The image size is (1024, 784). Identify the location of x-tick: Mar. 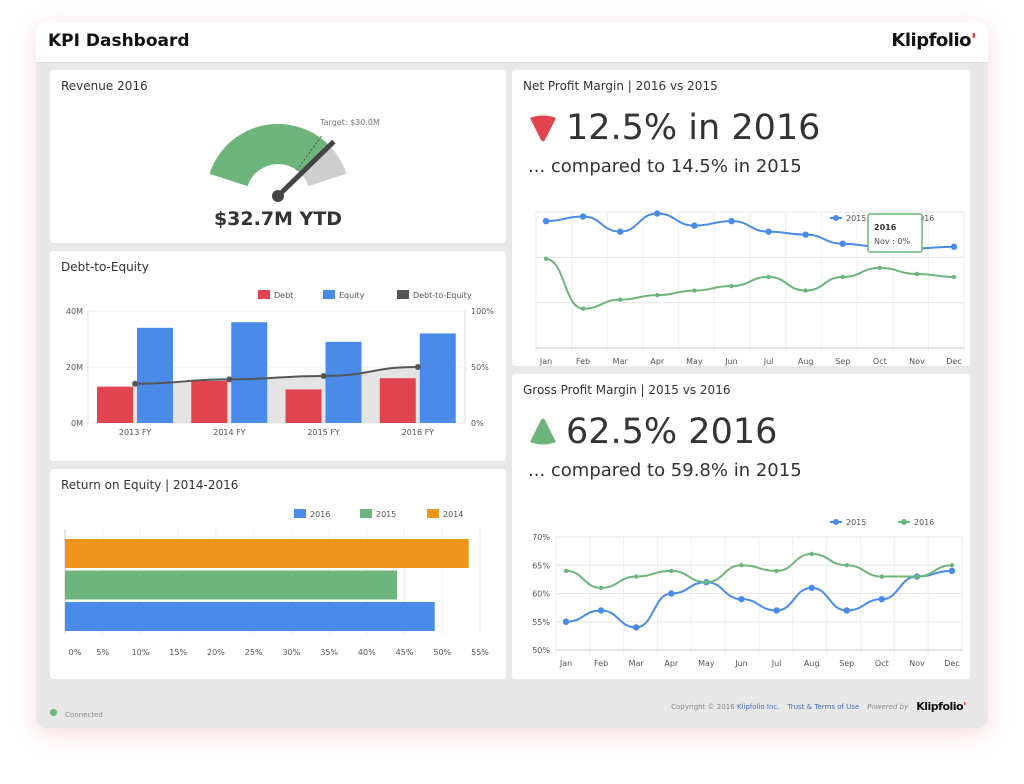
(637, 663).